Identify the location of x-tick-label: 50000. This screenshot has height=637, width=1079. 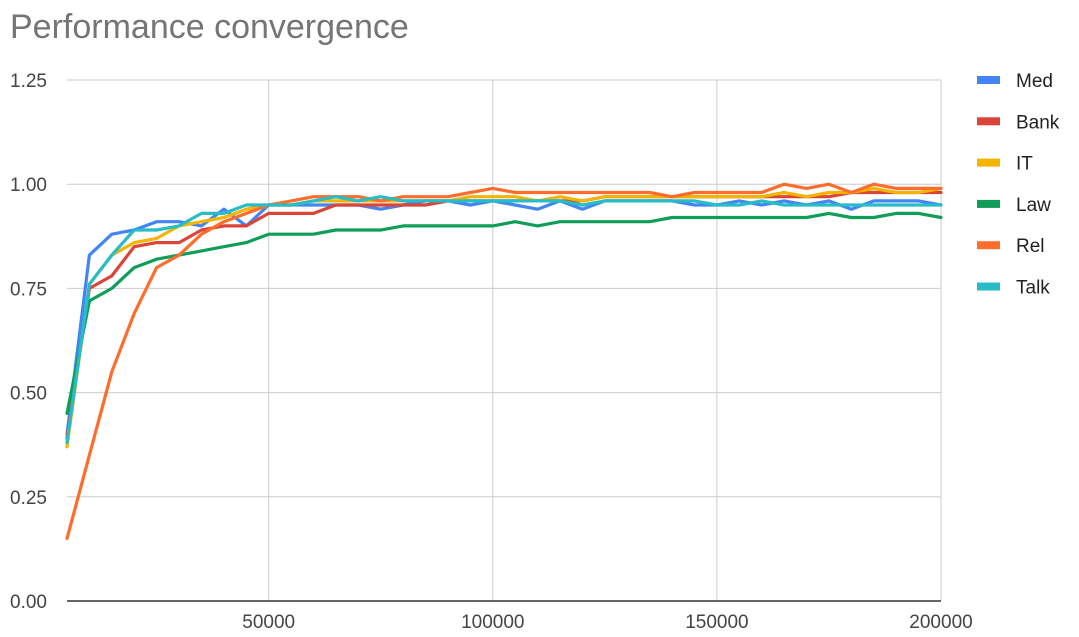
(268, 622).